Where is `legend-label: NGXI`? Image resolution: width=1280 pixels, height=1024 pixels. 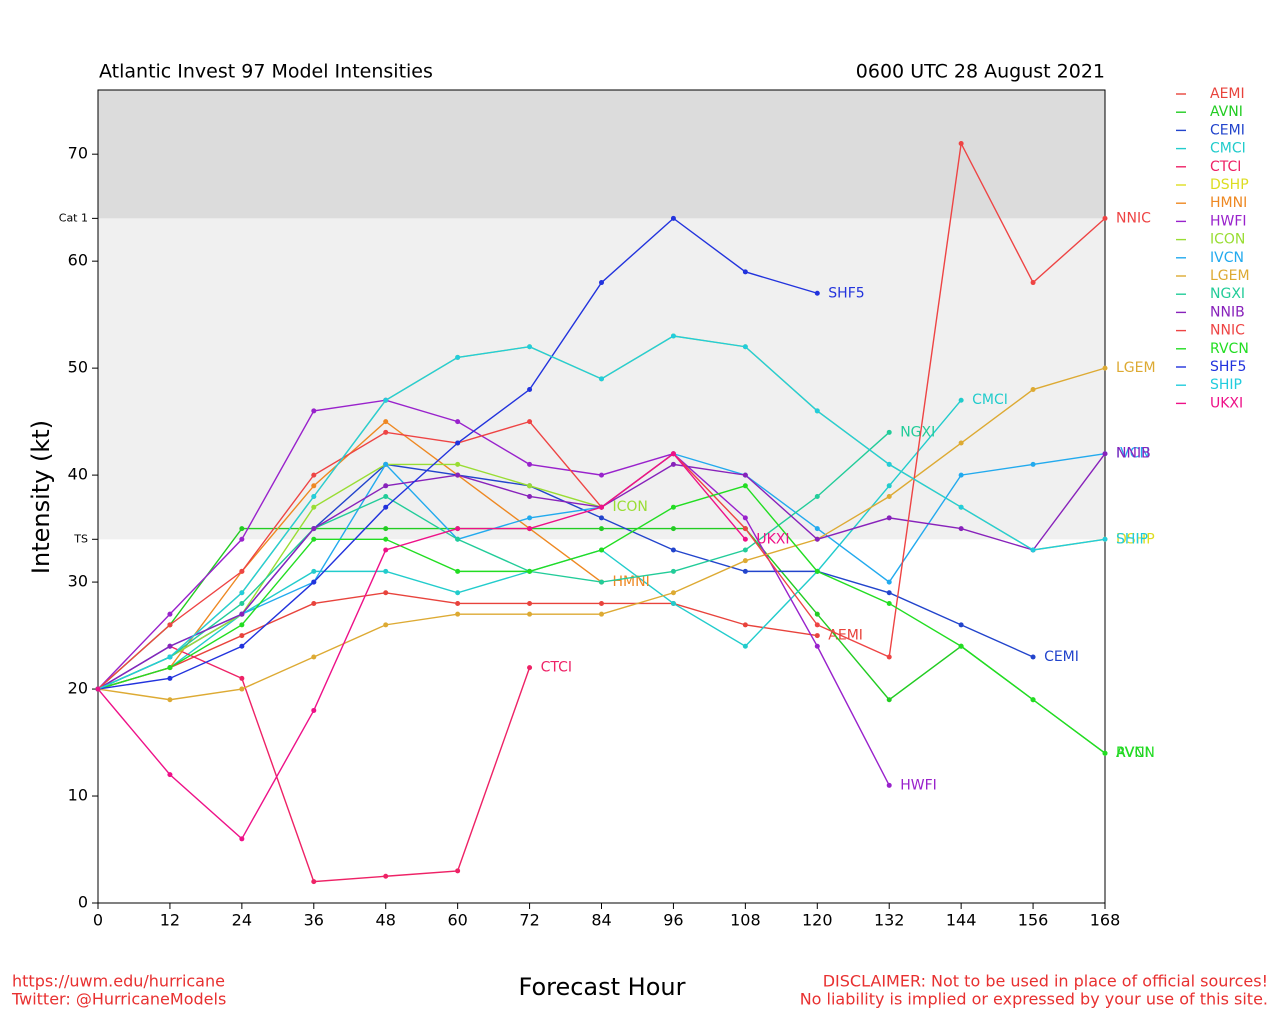
legend-label: NGXI is located at coordinates (1227, 294).